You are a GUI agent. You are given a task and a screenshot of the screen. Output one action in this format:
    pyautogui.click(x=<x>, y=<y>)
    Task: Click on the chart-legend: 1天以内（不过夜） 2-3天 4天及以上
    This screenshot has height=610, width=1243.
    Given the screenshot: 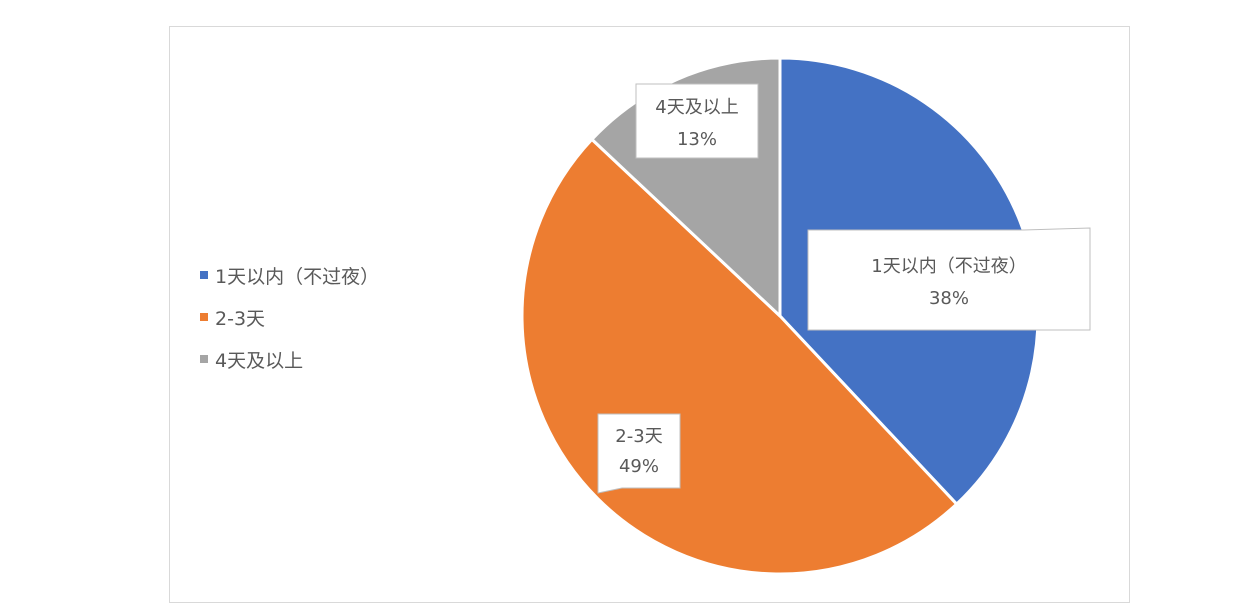 What is the action you would take?
    pyautogui.click(x=330, y=323)
    